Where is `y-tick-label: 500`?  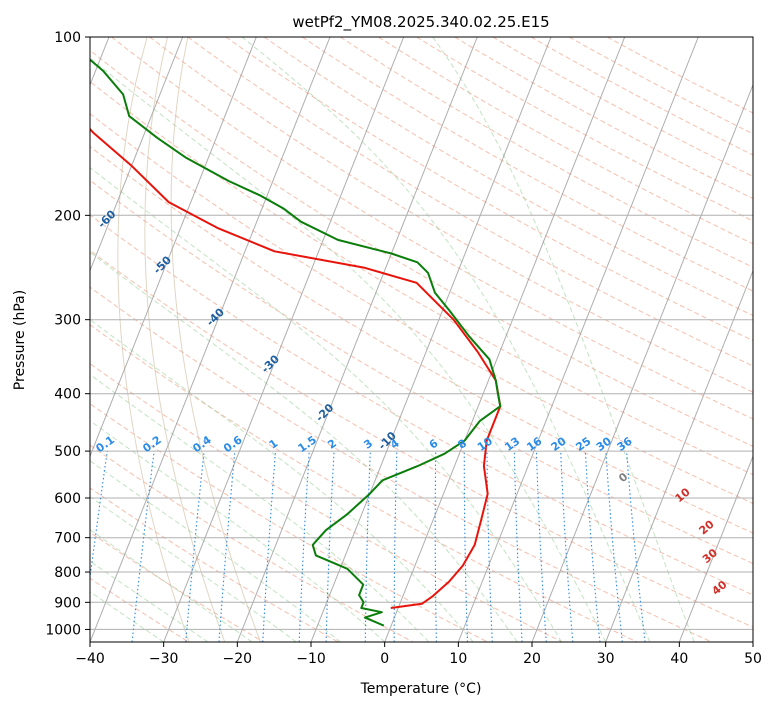
y-tick-label: 500 is located at coordinates (67, 452).